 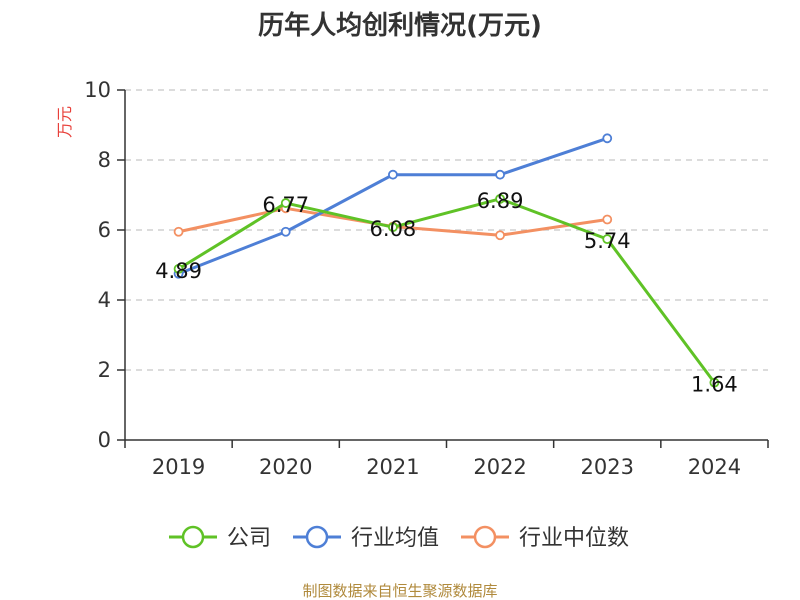 What do you see at coordinates (574, 538) in the screenshot?
I see `legend-label: 行业中位数` at bounding box center [574, 538].